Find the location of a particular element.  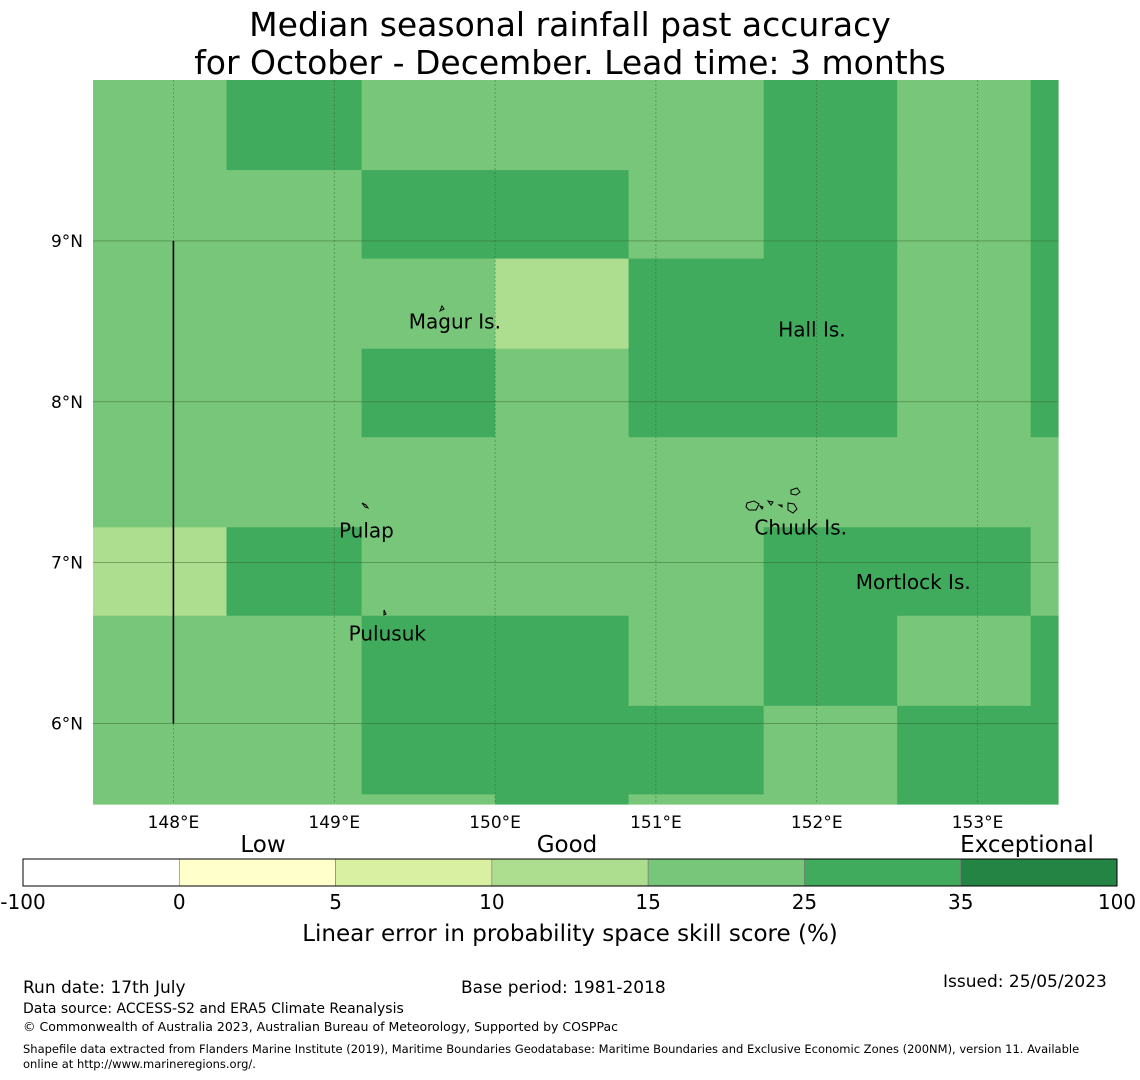

colorbar-frame is located at coordinates (570, 872).